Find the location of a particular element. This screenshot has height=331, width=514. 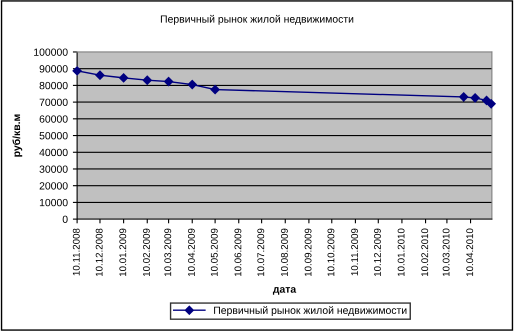

y-tick-label: 40000 is located at coordinates (53, 152).